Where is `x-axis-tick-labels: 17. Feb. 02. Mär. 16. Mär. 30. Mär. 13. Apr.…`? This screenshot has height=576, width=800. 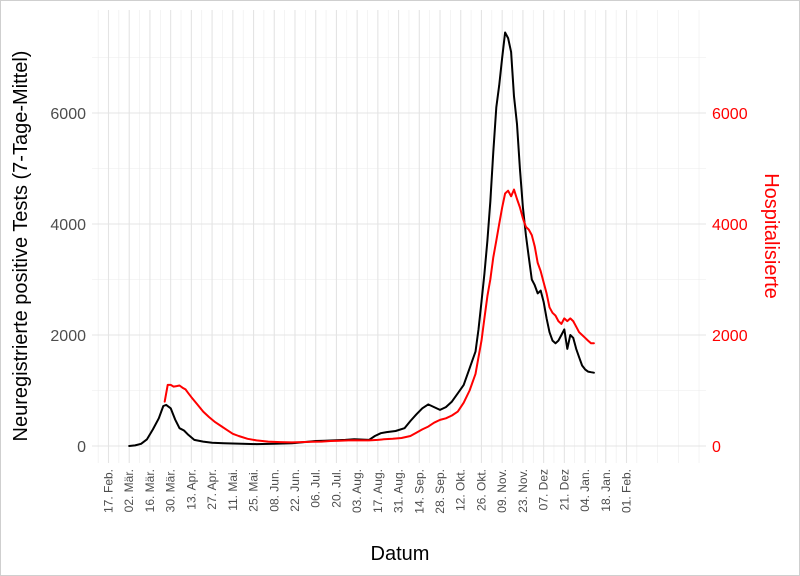
x-axis-tick-labels: 17. Feb. 02. Mär. 16. Mär. 30. Mär. 13. Apr.… is located at coordinates (368, 491).